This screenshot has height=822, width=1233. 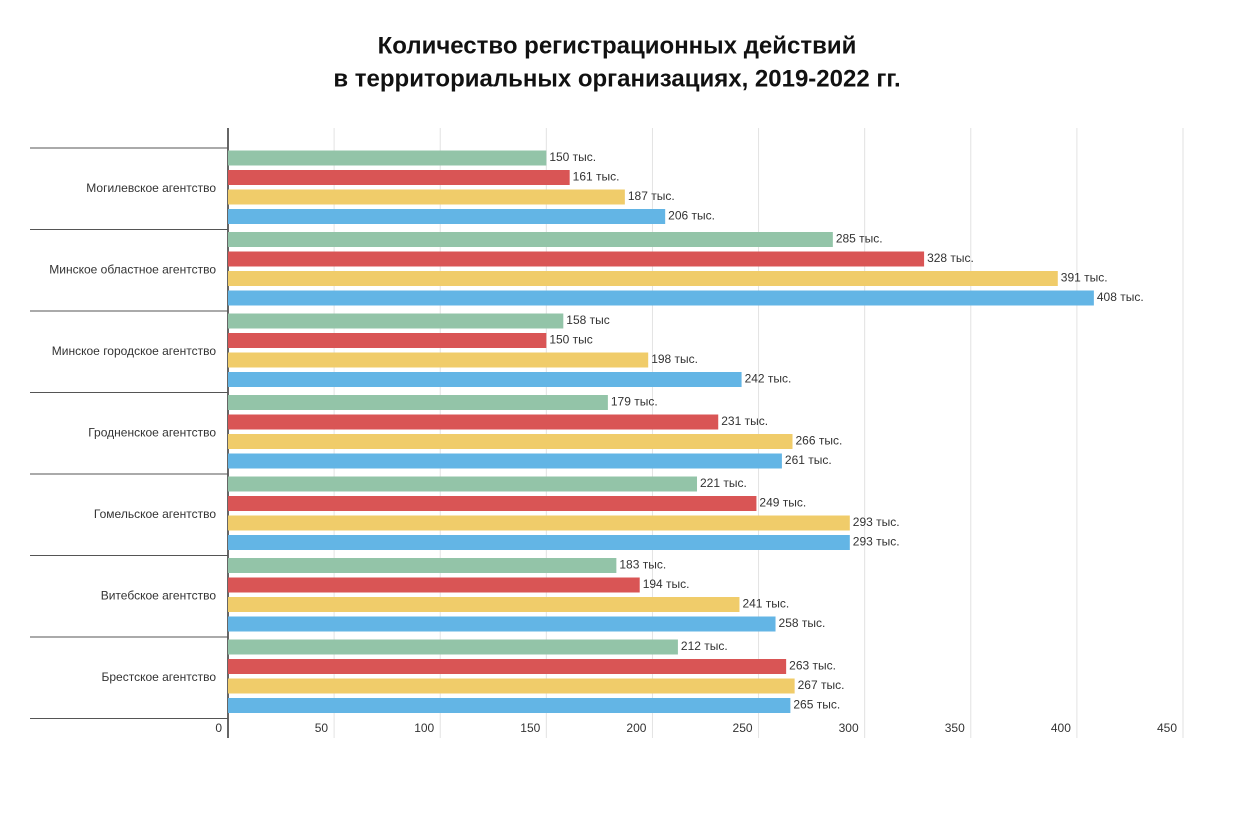 What do you see at coordinates (651, 196) in the screenshot?
I see `data-label: 187 тыс.` at bounding box center [651, 196].